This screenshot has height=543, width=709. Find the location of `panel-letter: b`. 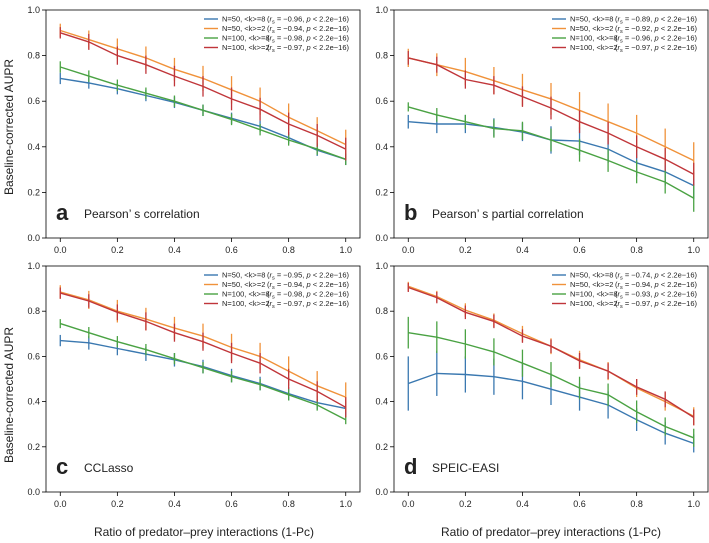

panel-letter: b is located at coordinates (410, 212).